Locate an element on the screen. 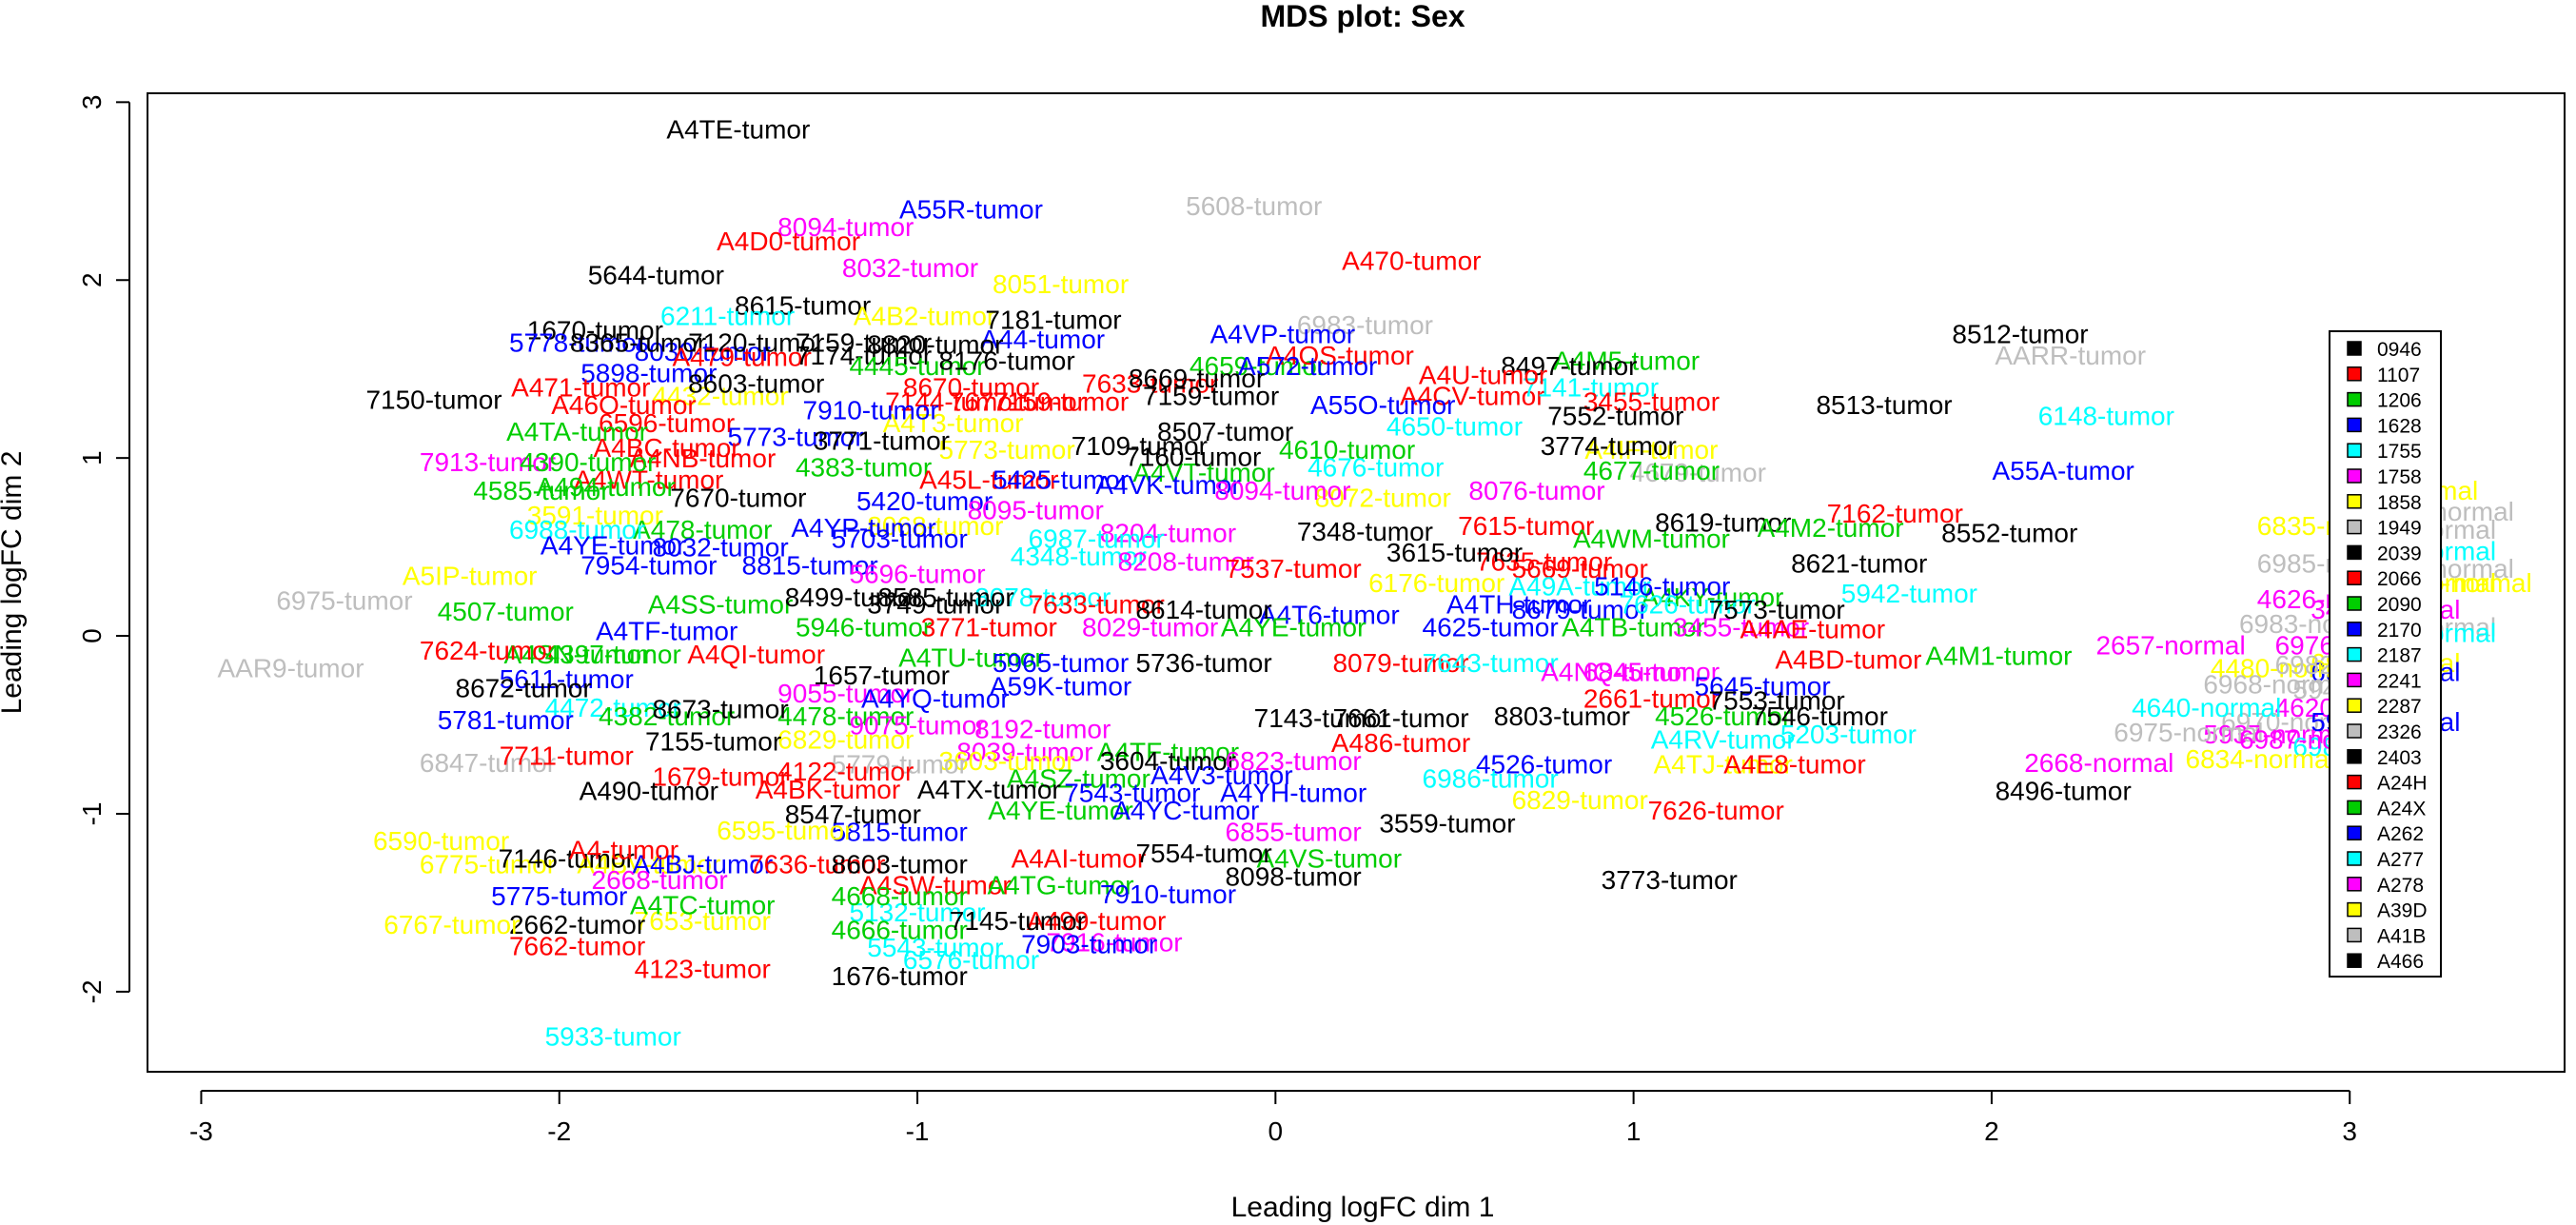 The height and width of the screenshot is (1225, 2576). point-label: 8513-tumor is located at coordinates (1884, 405).